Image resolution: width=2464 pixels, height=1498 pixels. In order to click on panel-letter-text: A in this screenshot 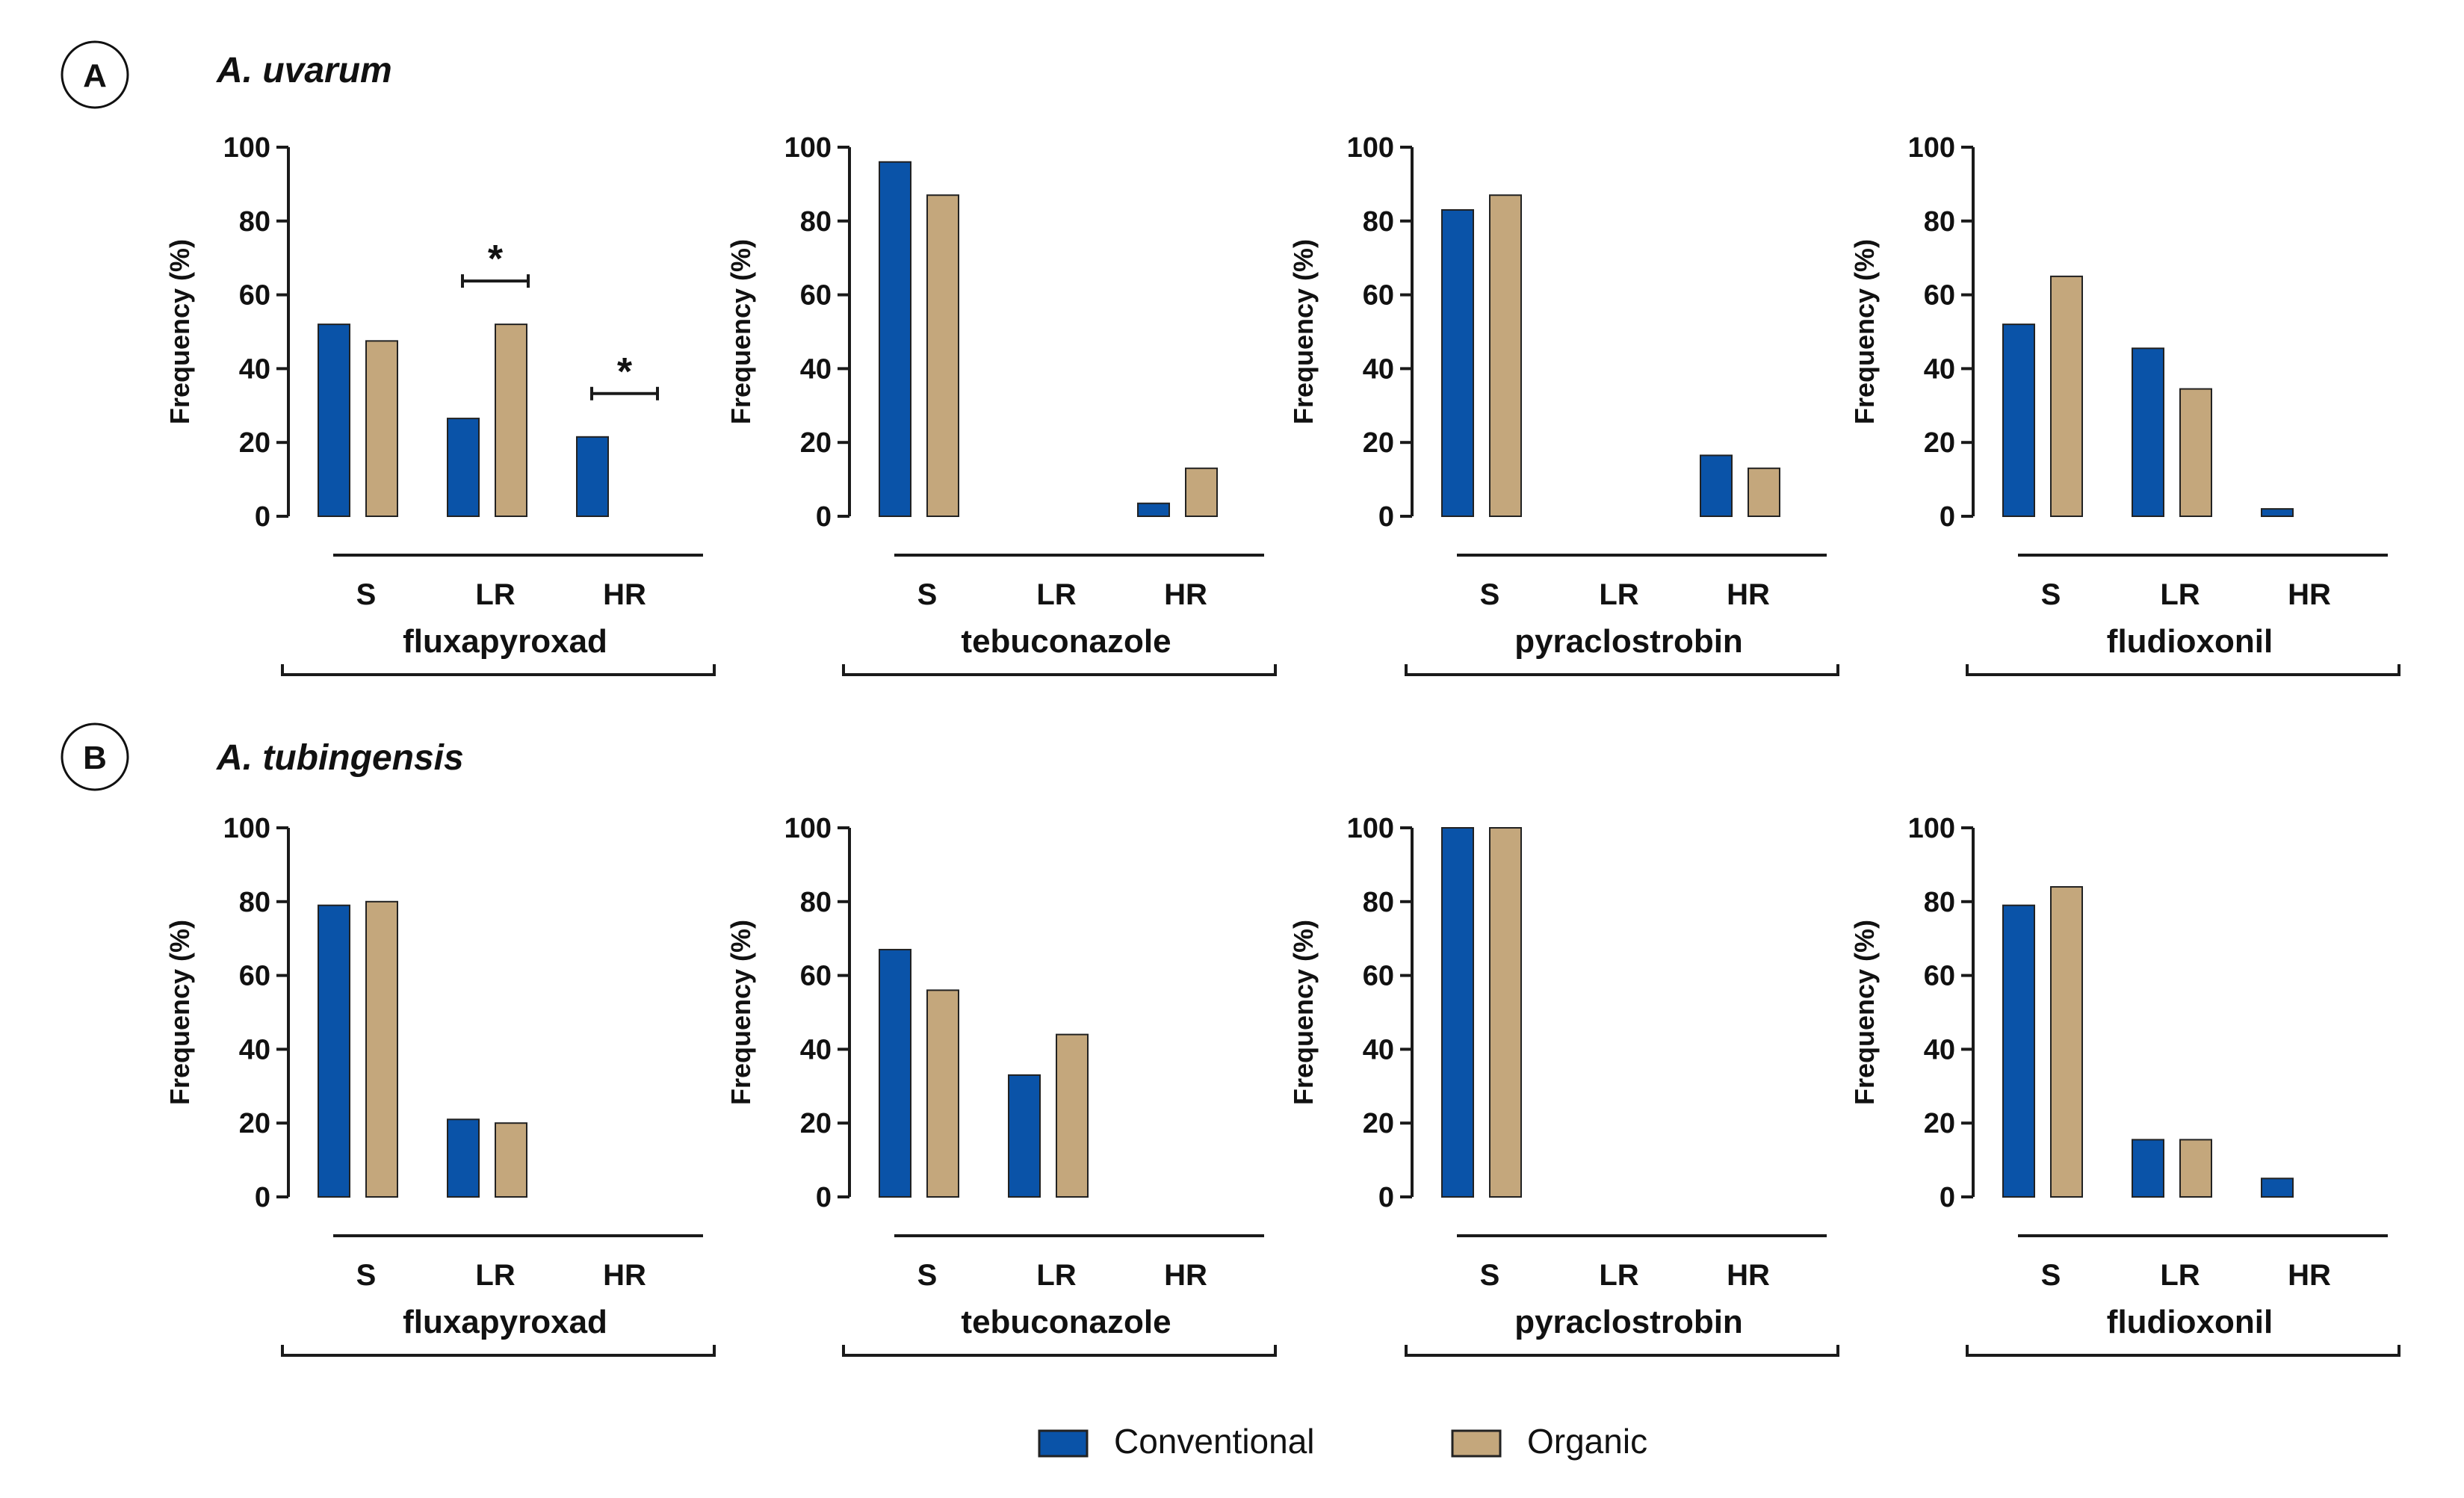, I will do `click(95, 76)`.